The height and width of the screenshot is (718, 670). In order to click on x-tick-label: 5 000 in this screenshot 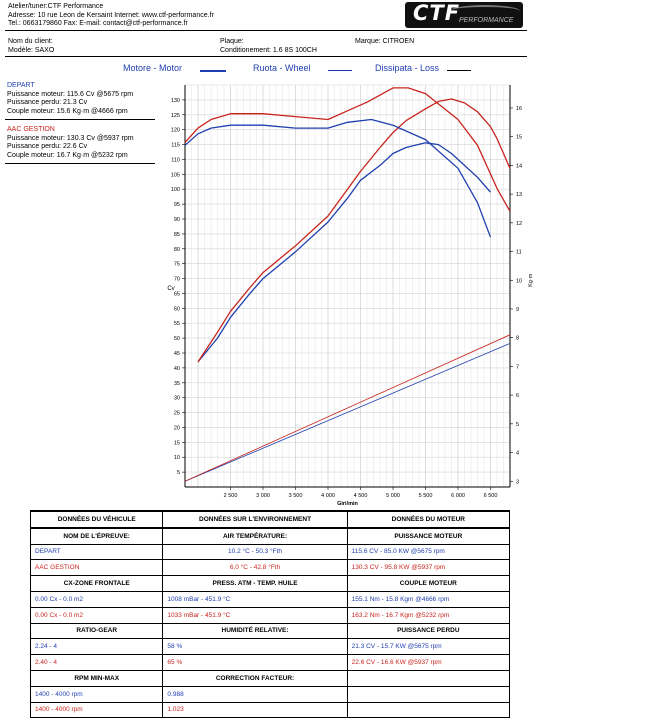, I will do `click(393, 496)`.